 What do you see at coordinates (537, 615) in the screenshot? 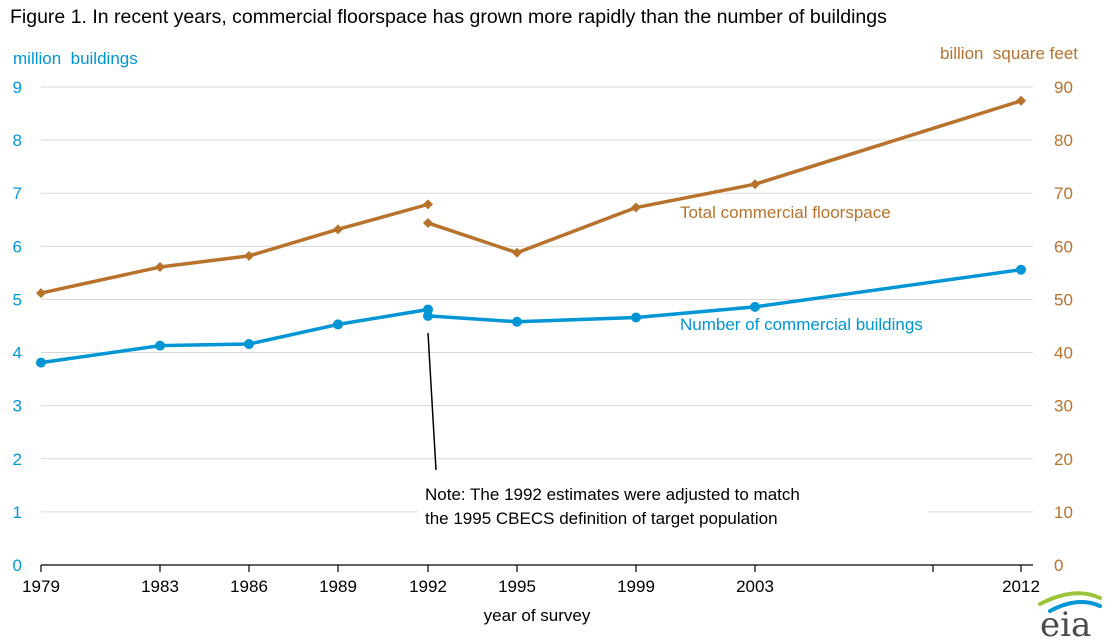
I see `x-axis-label: year of survey` at bounding box center [537, 615].